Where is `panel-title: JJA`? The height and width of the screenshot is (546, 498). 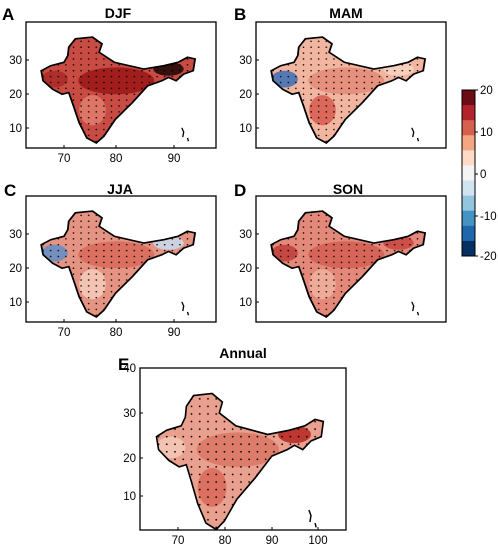
panel-title: JJA is located at coordinates (120, 189).